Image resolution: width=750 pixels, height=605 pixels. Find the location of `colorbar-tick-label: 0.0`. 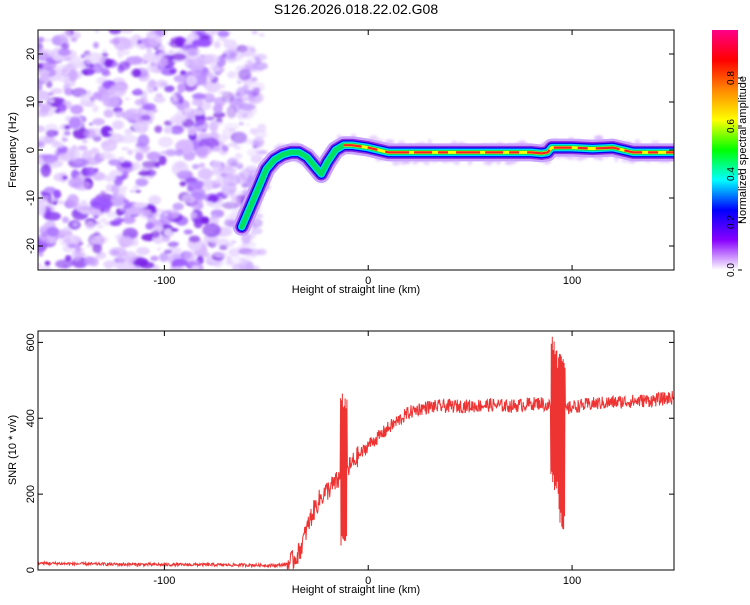

colorbar-tick-label: 0.0 is located at coordinates (731, 270).